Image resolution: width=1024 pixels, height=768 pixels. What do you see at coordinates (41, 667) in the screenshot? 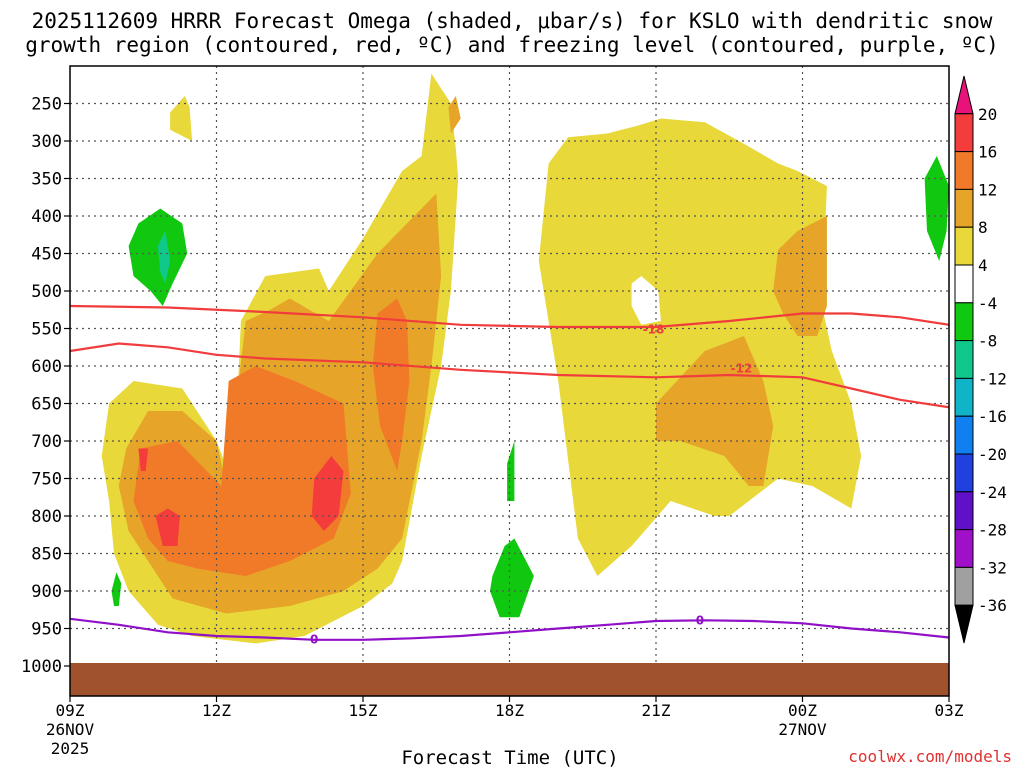
I see `y-tick-label: 1000` at bounding box center [41, 667].